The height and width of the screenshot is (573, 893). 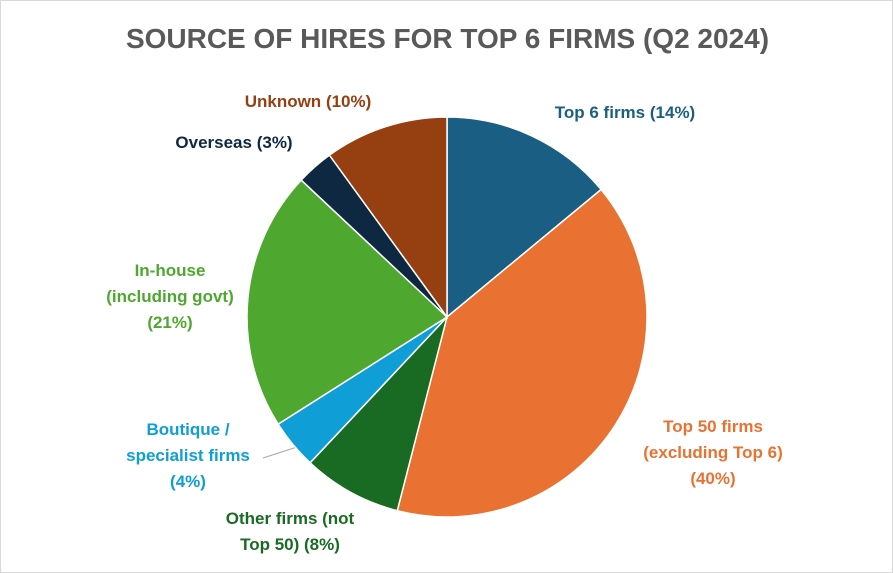 I want to click on value-label: (4%), so click(x=188, y=481).